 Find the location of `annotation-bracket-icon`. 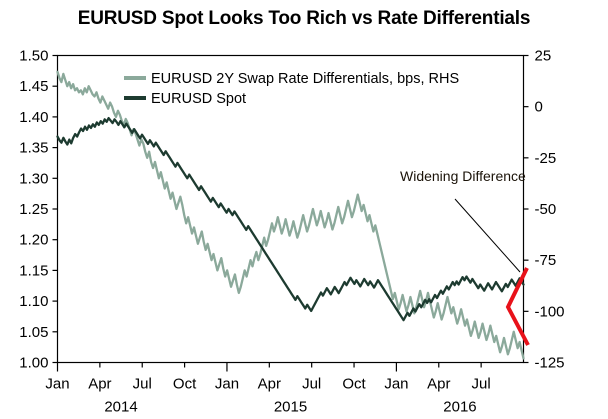

annotation-bracket-icon is located at coordinates (517, 306).